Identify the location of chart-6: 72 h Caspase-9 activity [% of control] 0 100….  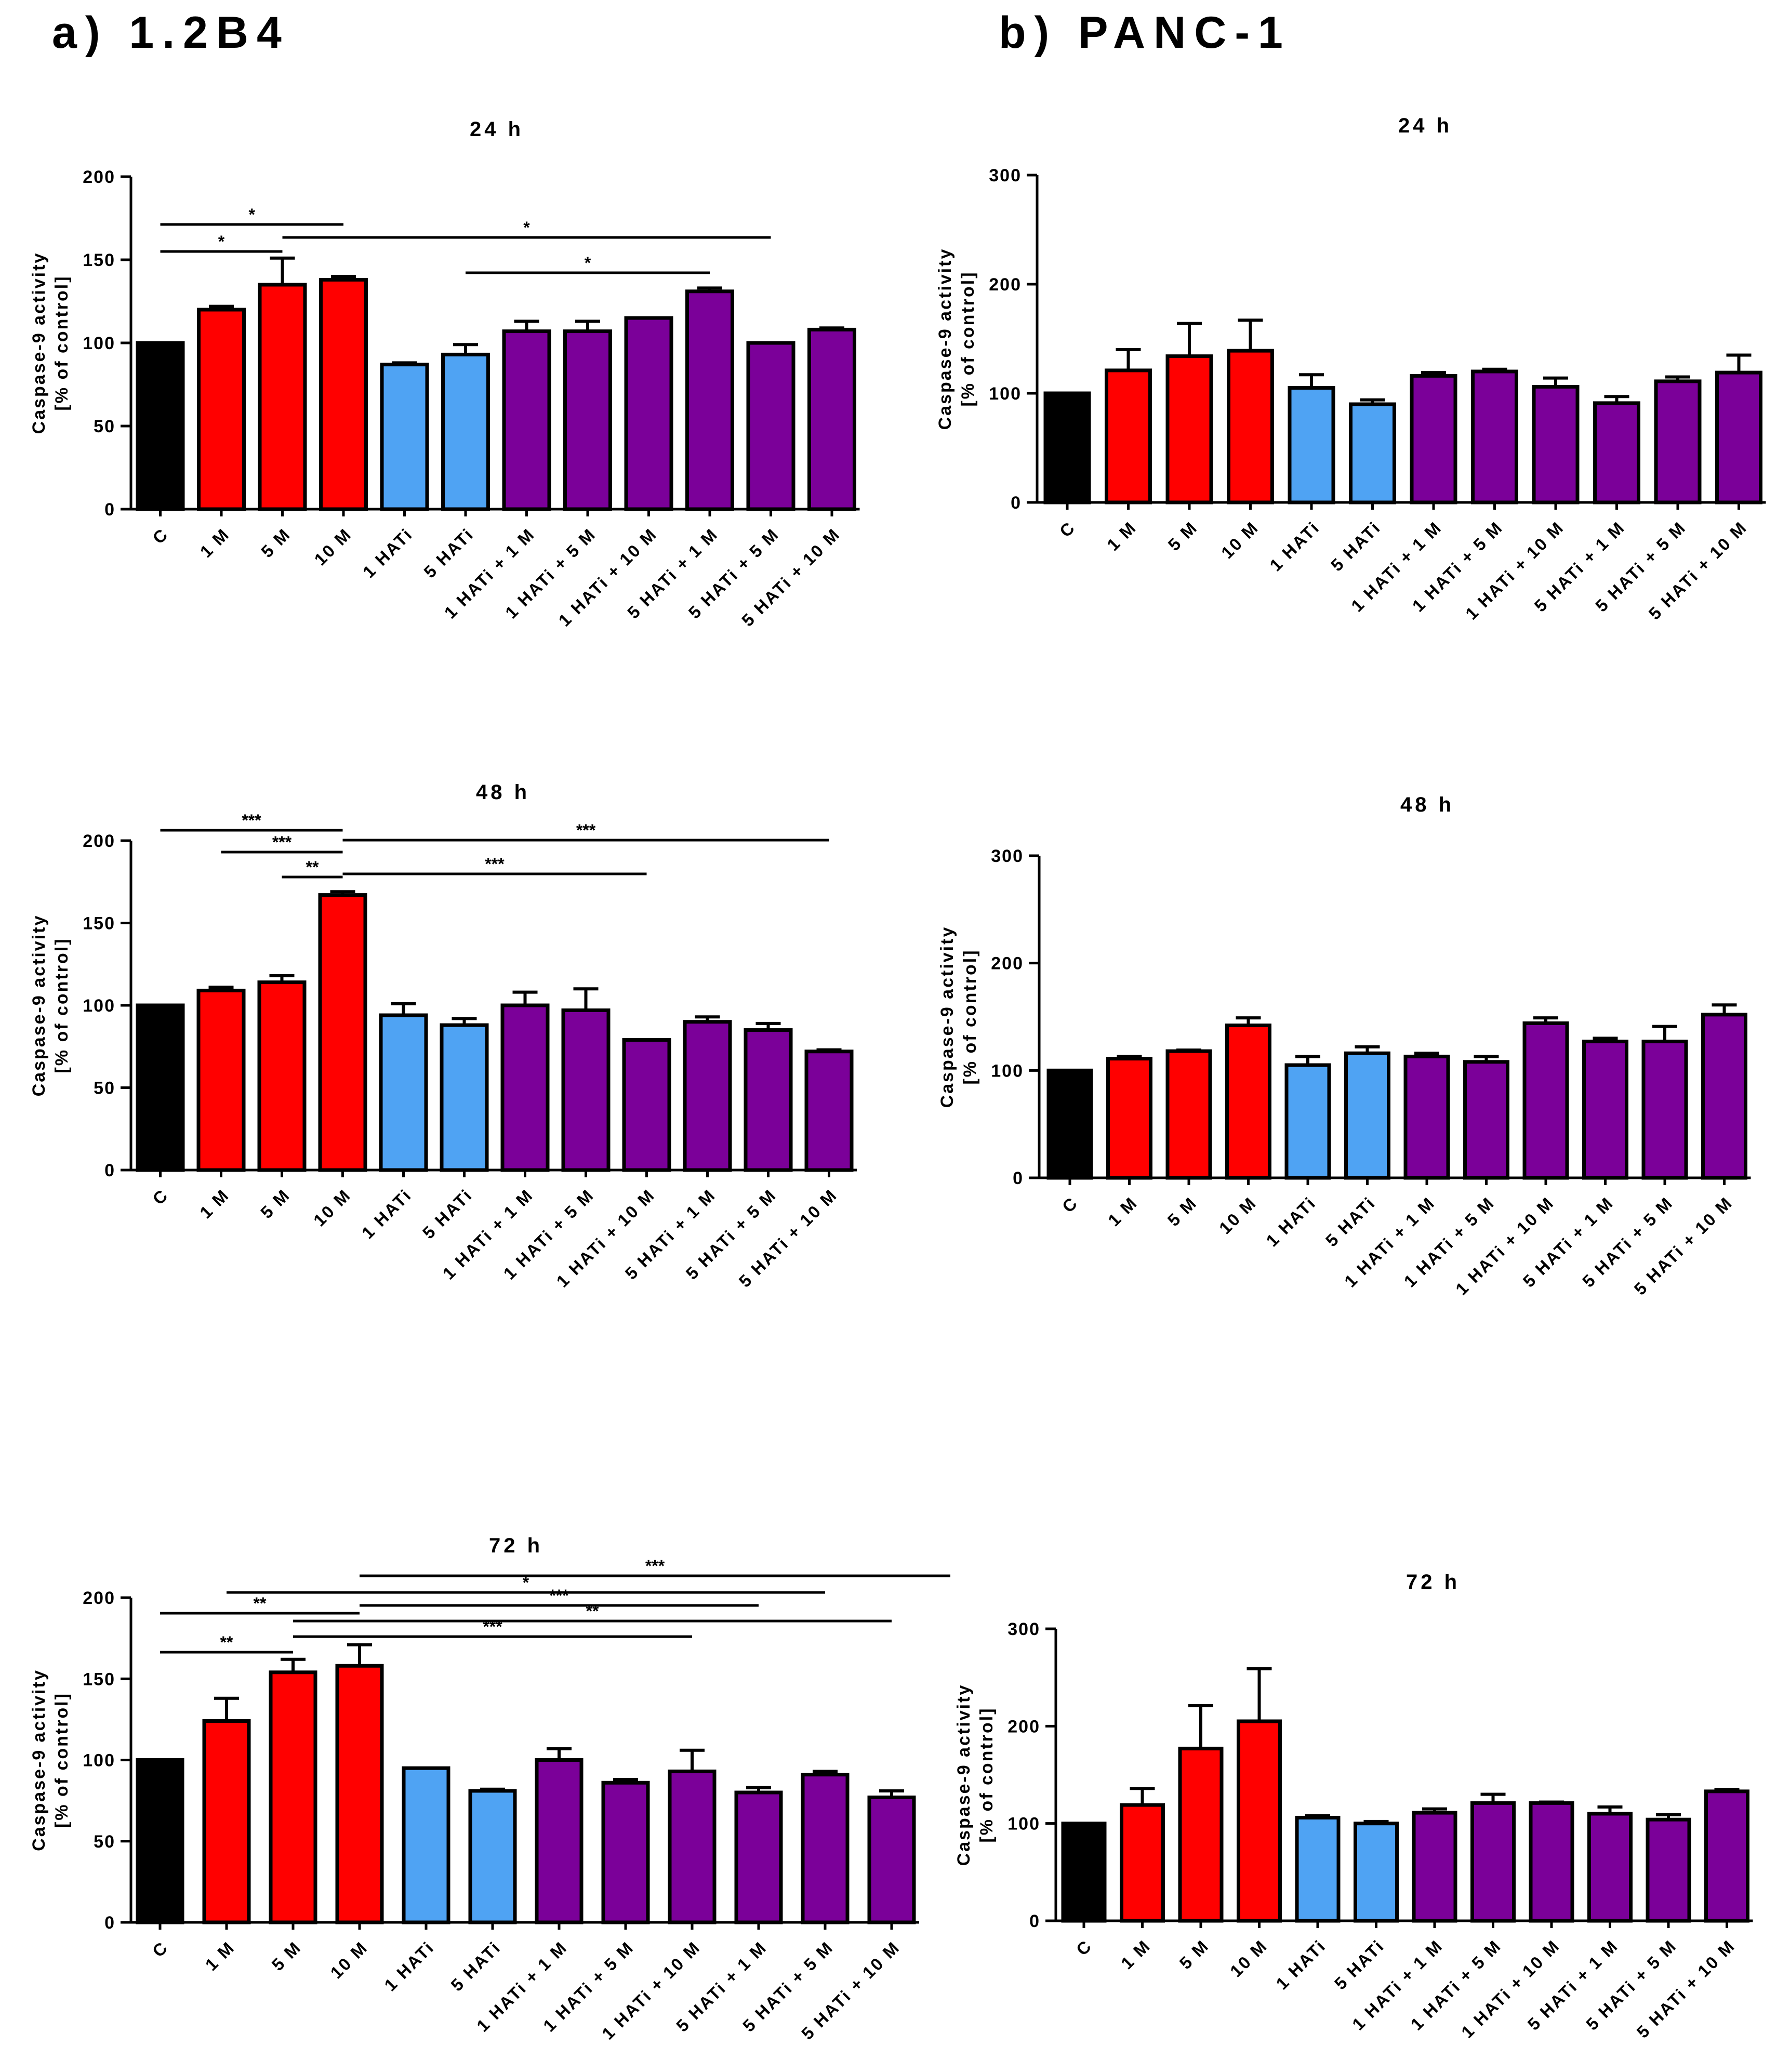
(1353, 1806).